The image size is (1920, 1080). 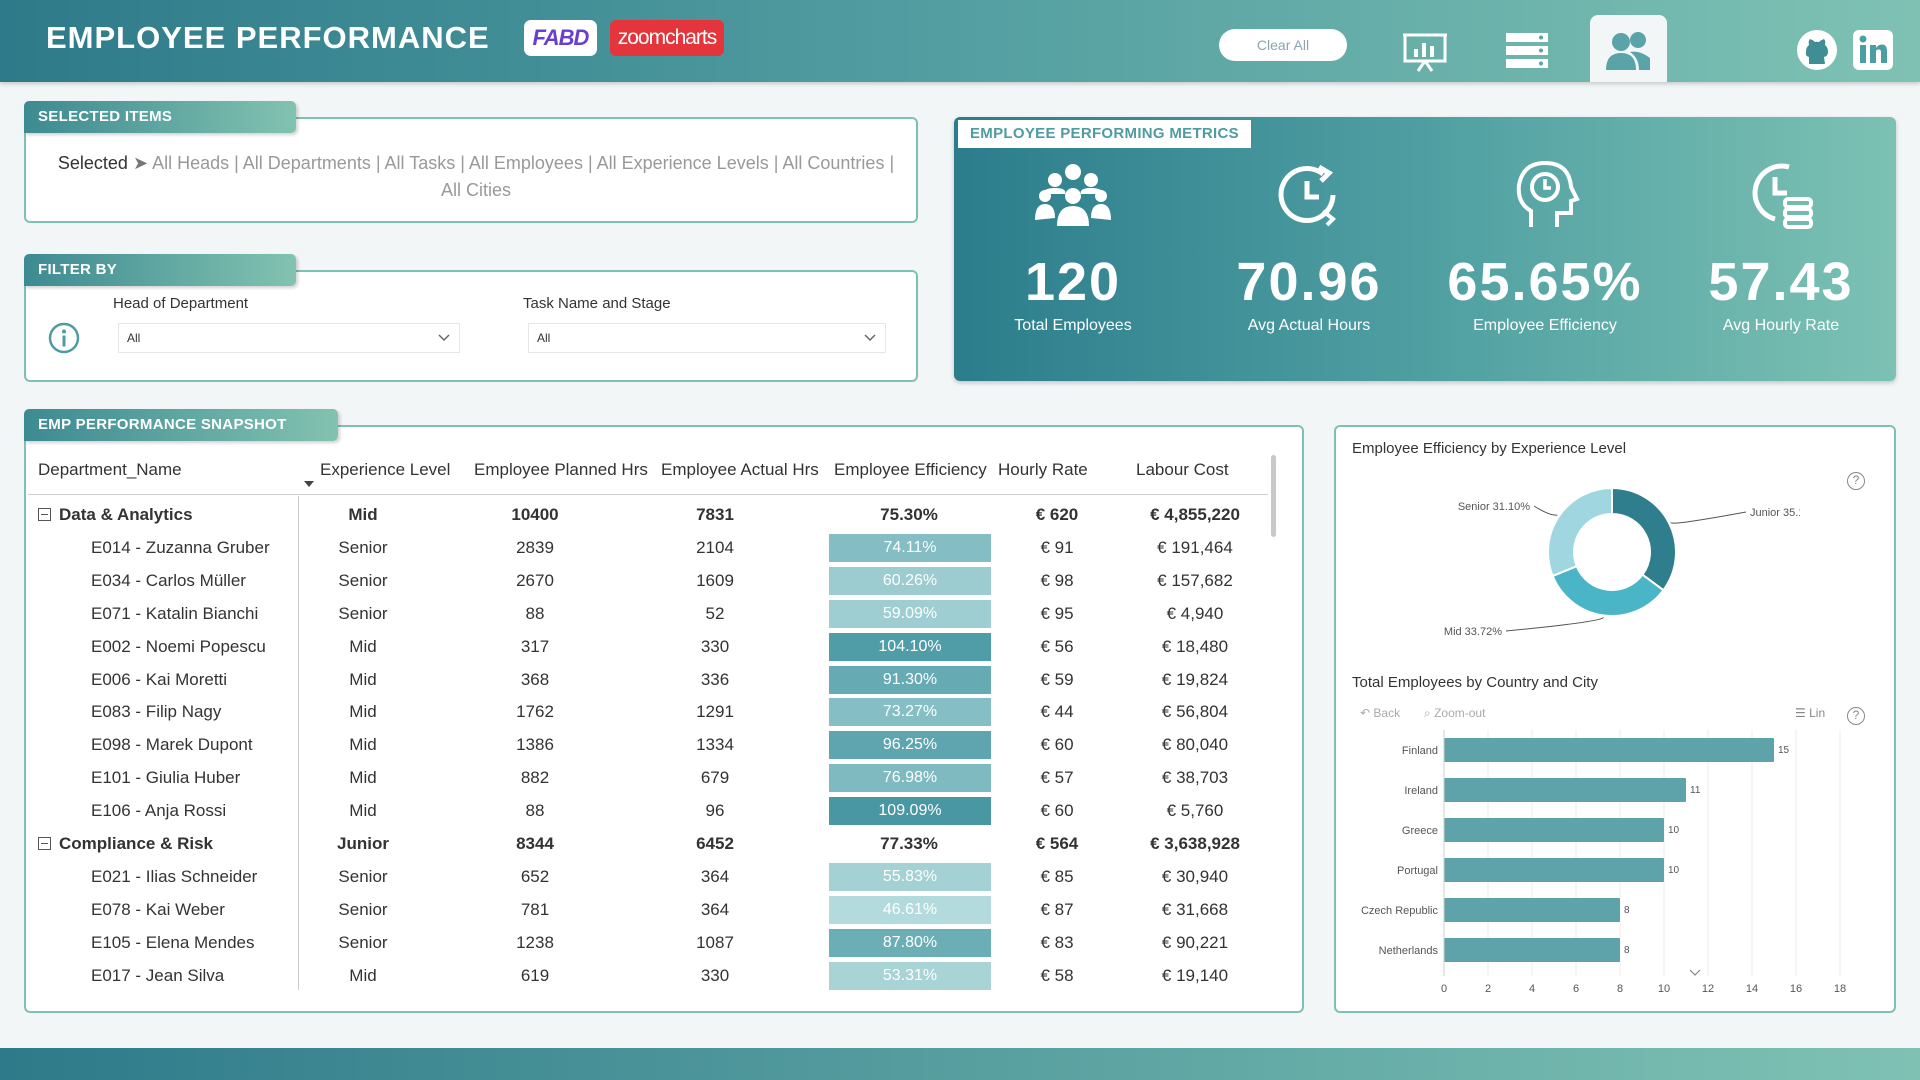 I want to click on task-name-stage-dropdown: All, so click(x=707, y=338).